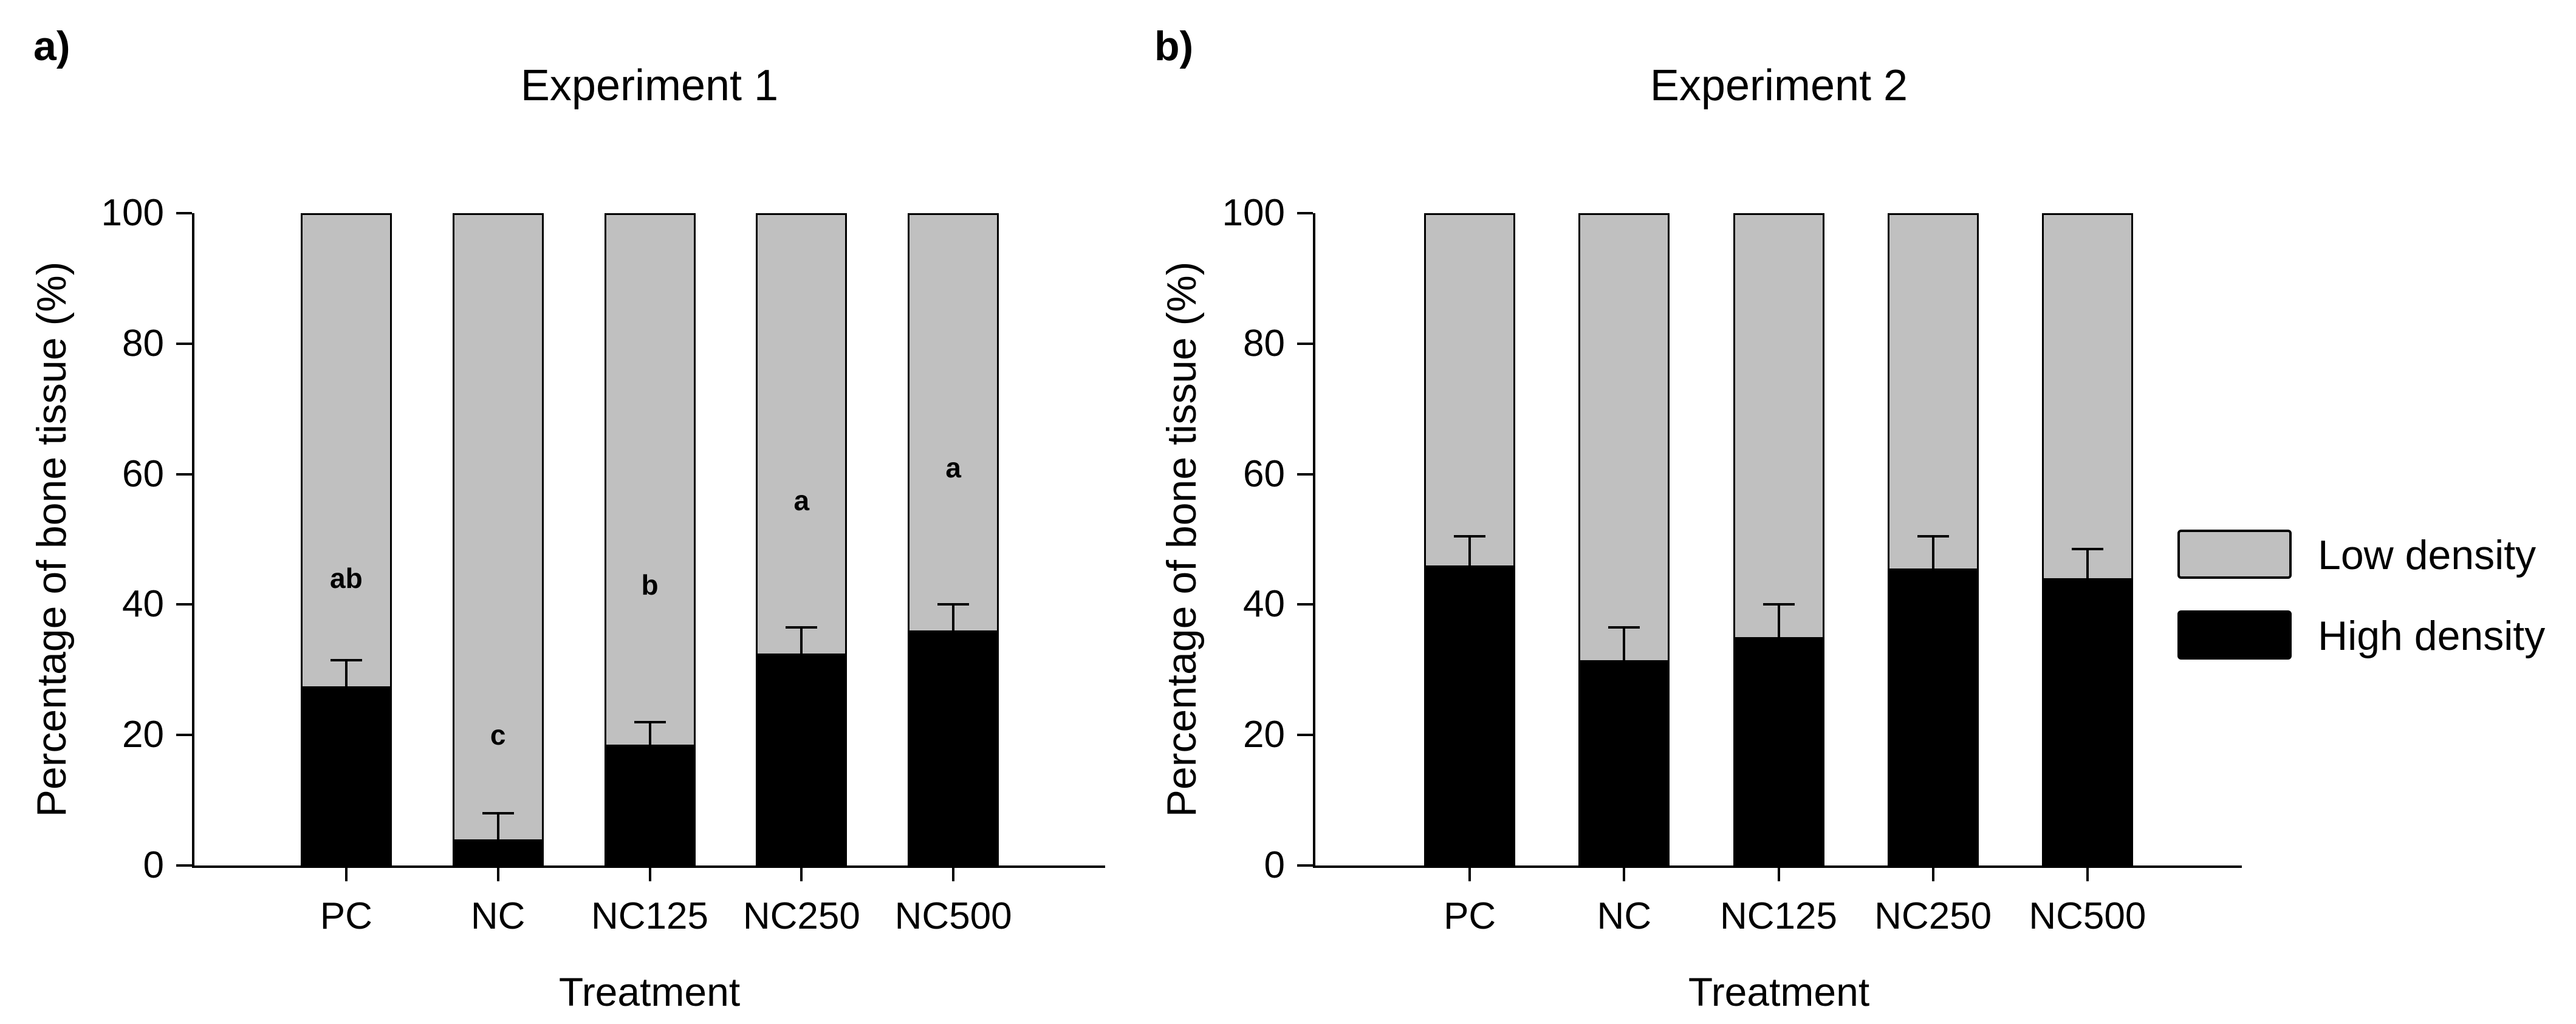  I want to click on y-tick-80-exp1, so click(184, 343).